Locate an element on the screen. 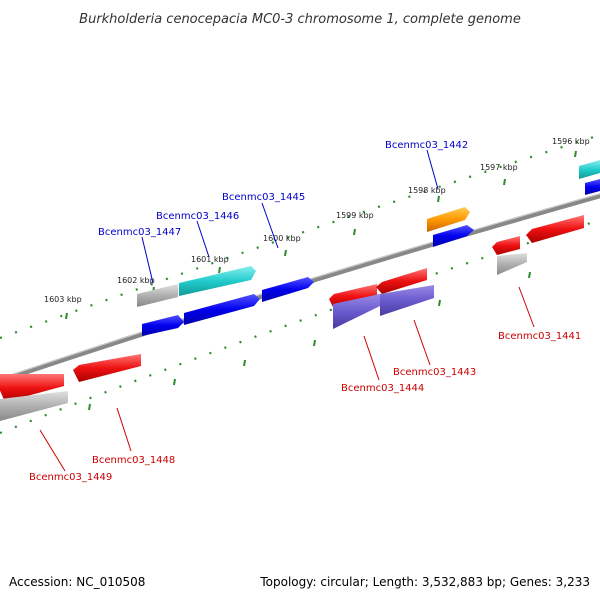 The image size is (600, 600). gene-arrow-orange is located at coordinates (448, 219).